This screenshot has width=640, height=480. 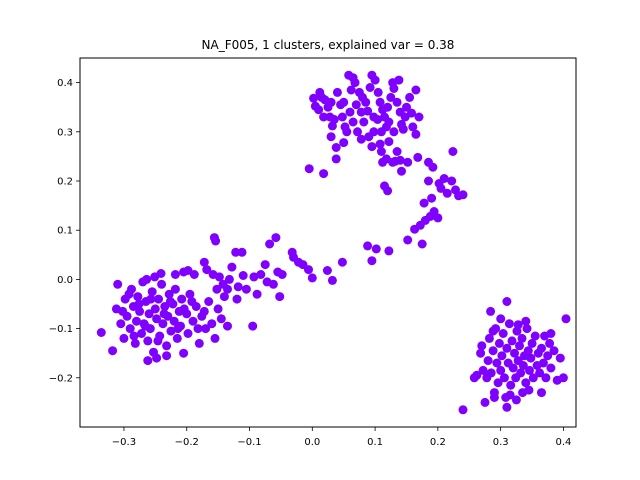 I want to click on x-axis: −0.3 −0.2 −0.1 0.0 0.1 0.2 0.3 0.4, so click(x=341, y=437).